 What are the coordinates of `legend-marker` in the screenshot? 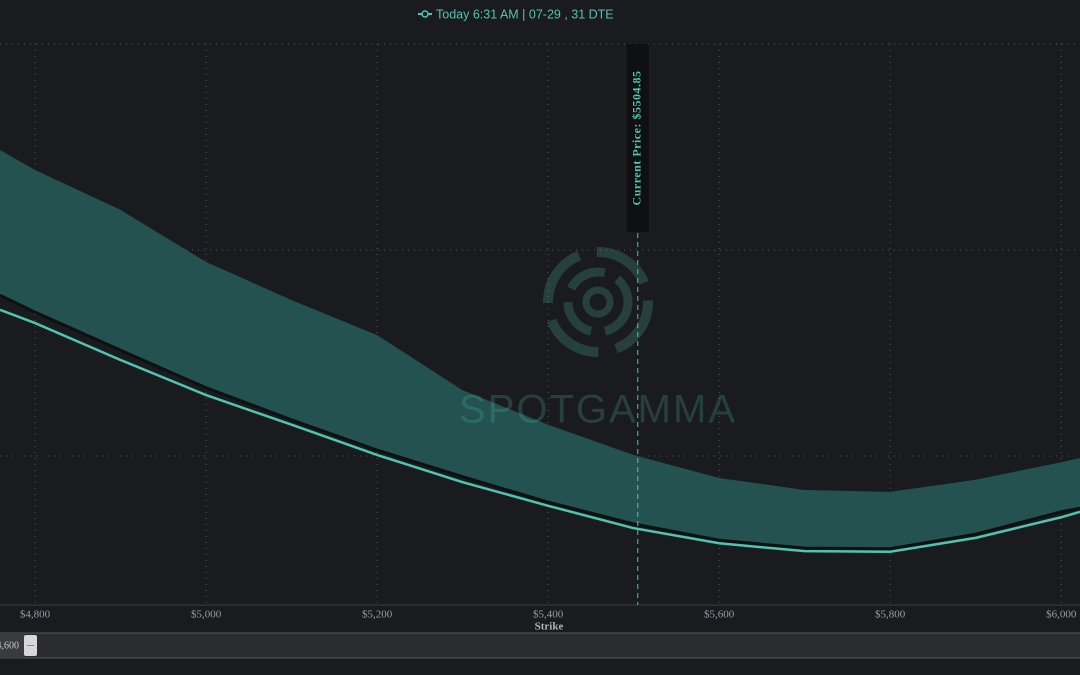 It's located at (425, 14).